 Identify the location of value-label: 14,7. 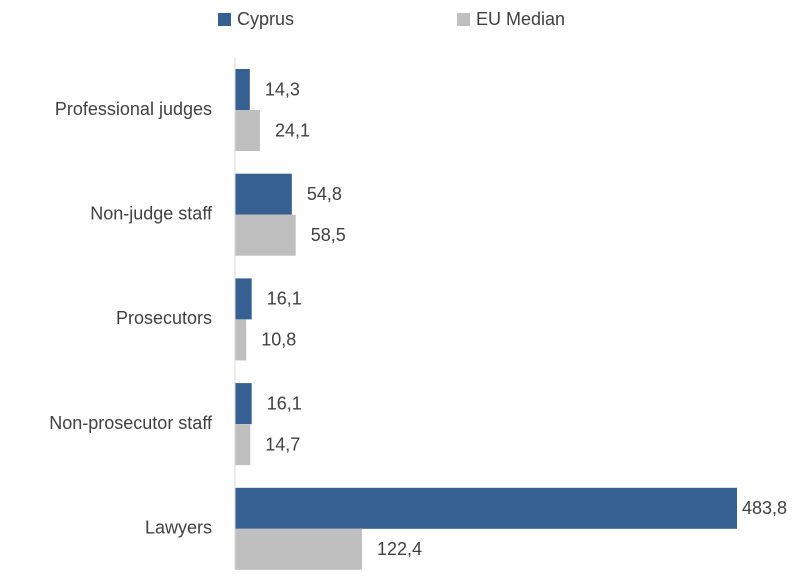
(282, 444).